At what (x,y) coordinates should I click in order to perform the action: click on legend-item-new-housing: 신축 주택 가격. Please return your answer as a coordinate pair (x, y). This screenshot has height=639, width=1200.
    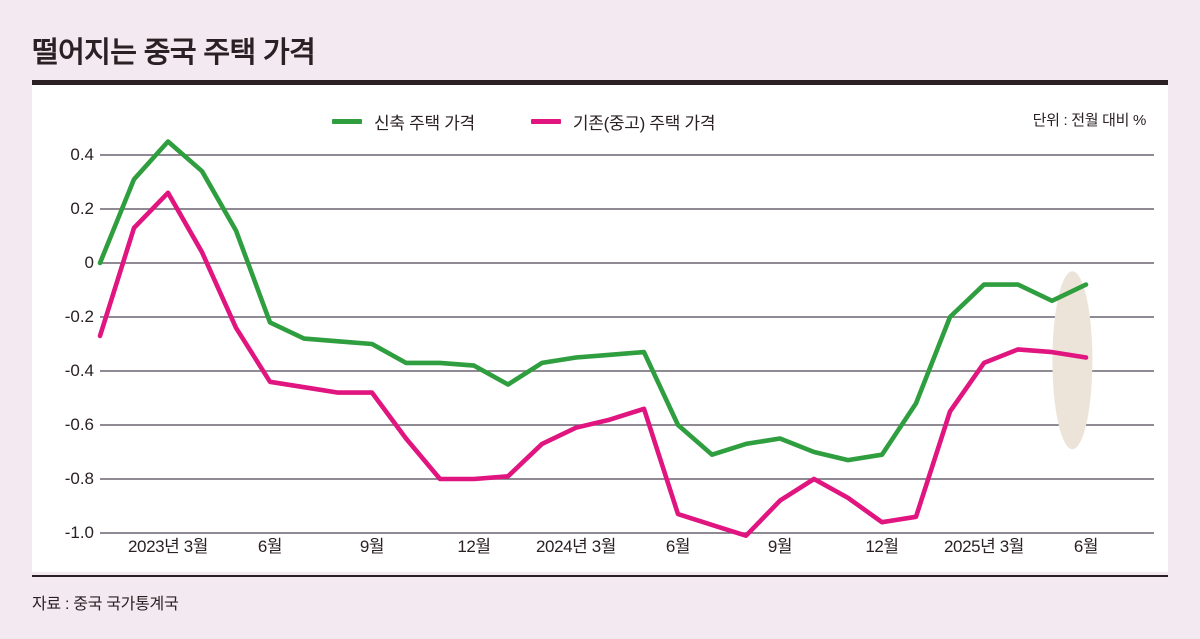
    Looking at the image, I should click on (403, 121).